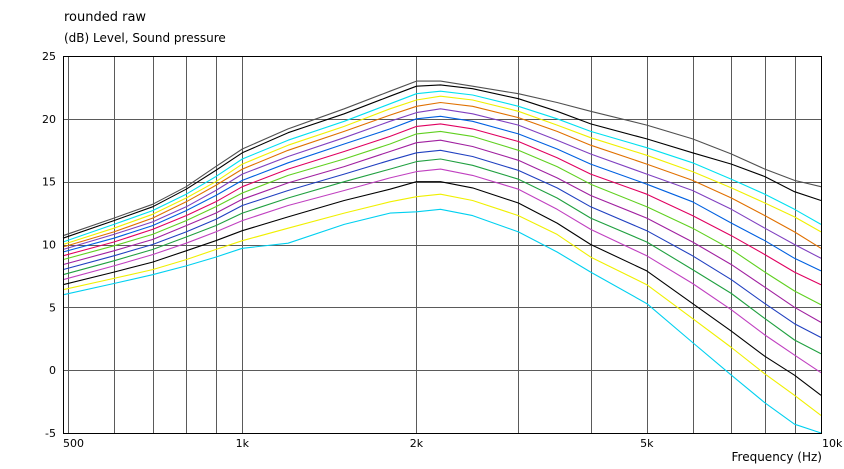 The width and height of the screenshot is (844, 469). What do you see at coordinates (52, 370) in the screenshot?
I see `y-tick-label: 0` at bounding box center [52, 370].